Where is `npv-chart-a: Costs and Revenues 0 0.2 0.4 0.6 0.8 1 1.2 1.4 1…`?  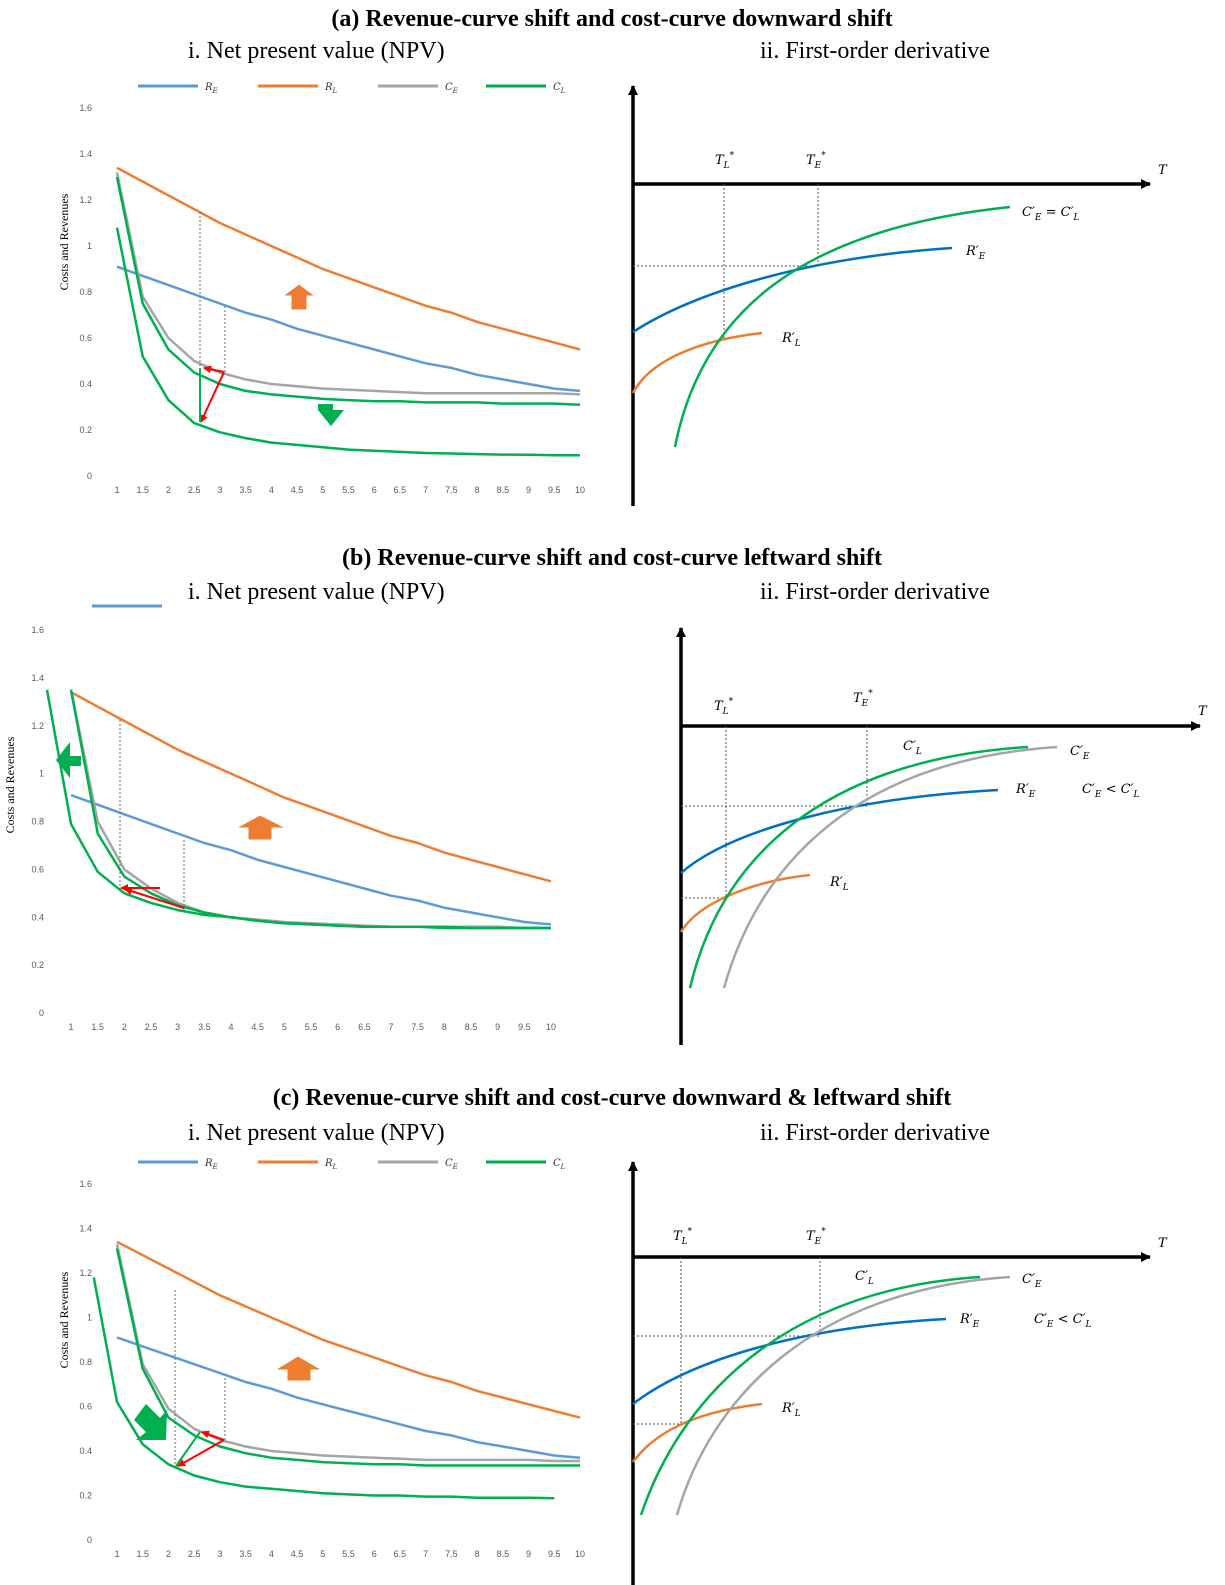 npv-chart-a: Costs and Revenues 0 0.2 0.4 0.6 0.8 1 1.2 1.4 1… is located at coordinates (321, 299).